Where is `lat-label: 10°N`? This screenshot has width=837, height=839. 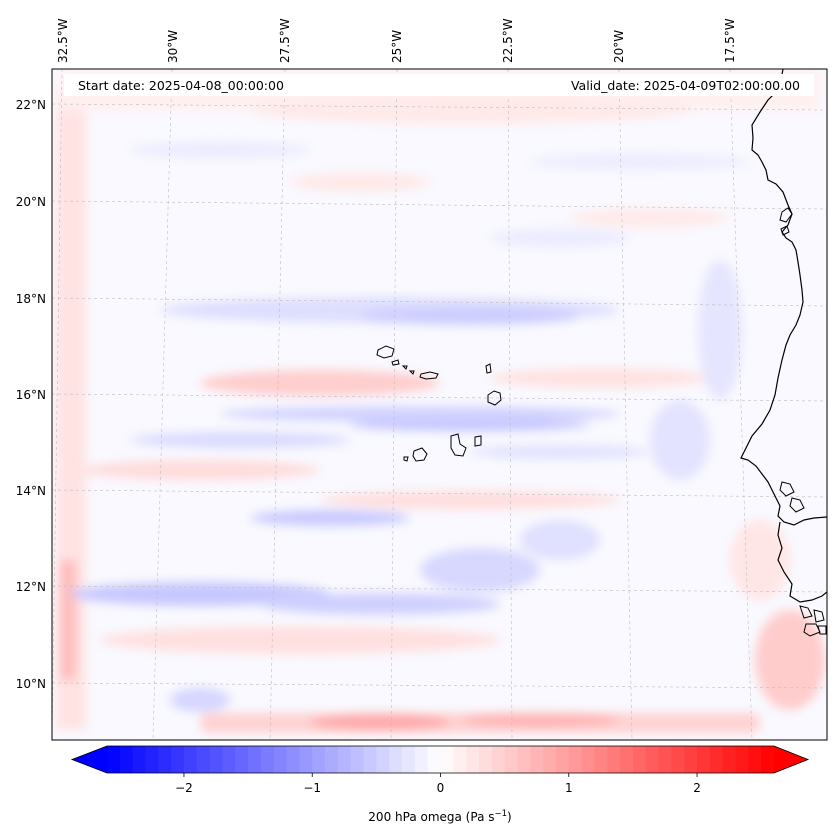
lat-label: 10°N is located at coordinates (31, 684).